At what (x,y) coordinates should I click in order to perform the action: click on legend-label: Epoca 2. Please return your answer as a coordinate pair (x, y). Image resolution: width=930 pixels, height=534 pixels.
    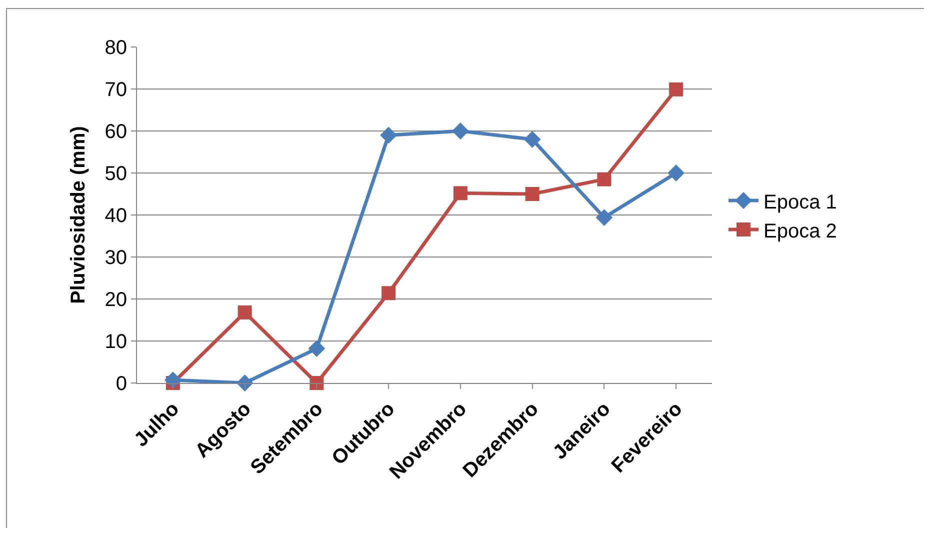
    Looking at the image, I should click on (800, 231).